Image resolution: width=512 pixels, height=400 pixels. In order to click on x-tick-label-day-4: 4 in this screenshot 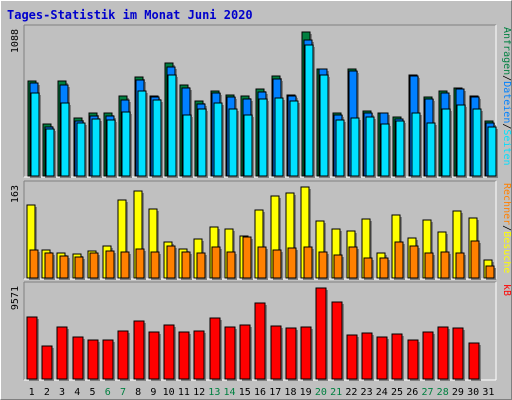, I will do `click(77, 392)`.